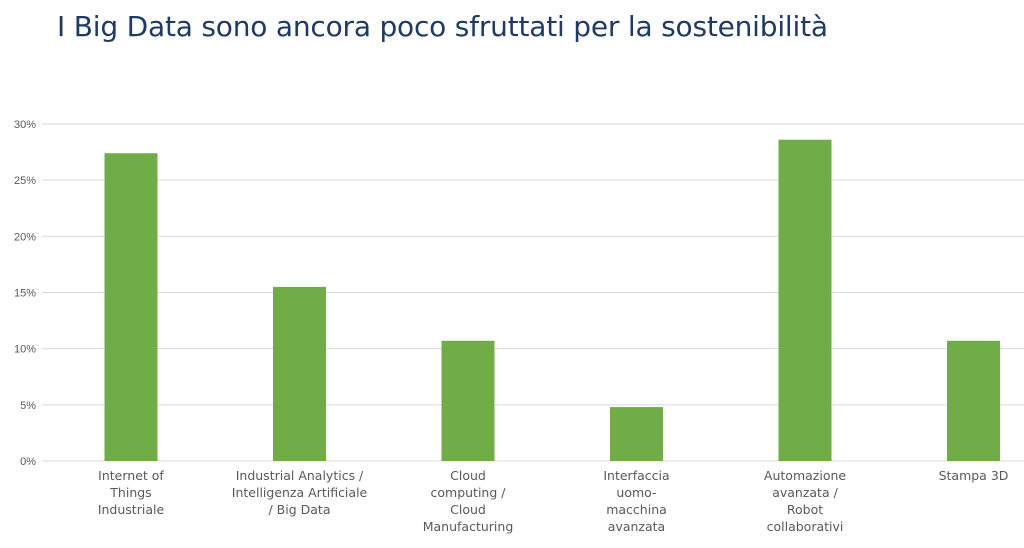 The height and width of the screenshot is (548, 1024). I want to click on x-category-label: Cloud computing / Cloud Manufacturing, so click(468, 501).